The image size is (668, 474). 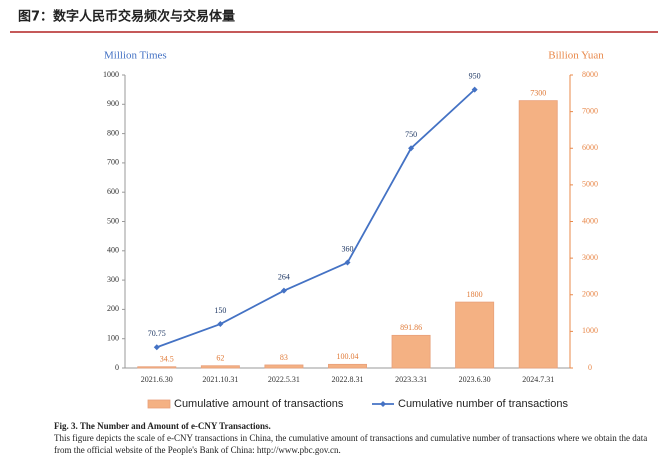 I want to click on y2-tick-label: 1000, so click(x=590, y=330).